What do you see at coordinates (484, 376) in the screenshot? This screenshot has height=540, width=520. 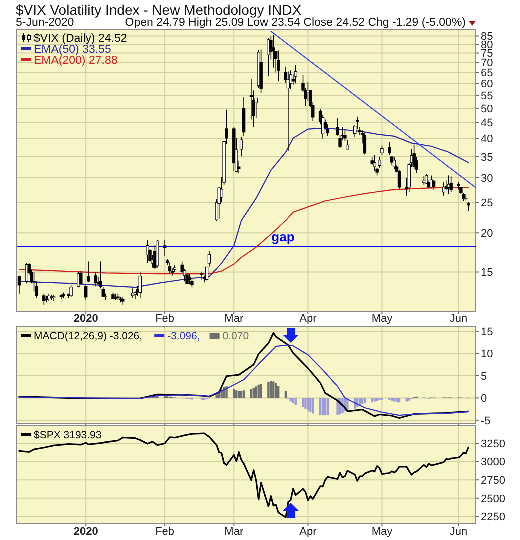 I see `y-tick-label: 5` at bounding box center [484, 376].